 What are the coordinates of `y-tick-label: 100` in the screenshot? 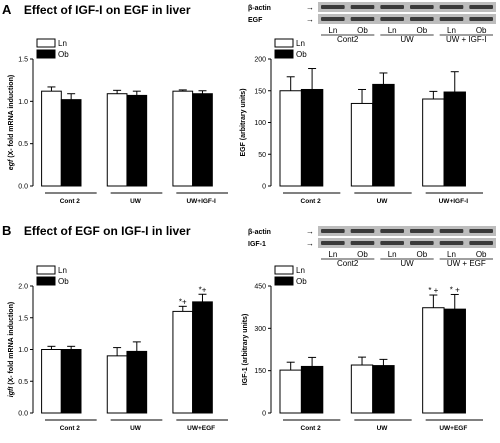 It's located at (260, 123).